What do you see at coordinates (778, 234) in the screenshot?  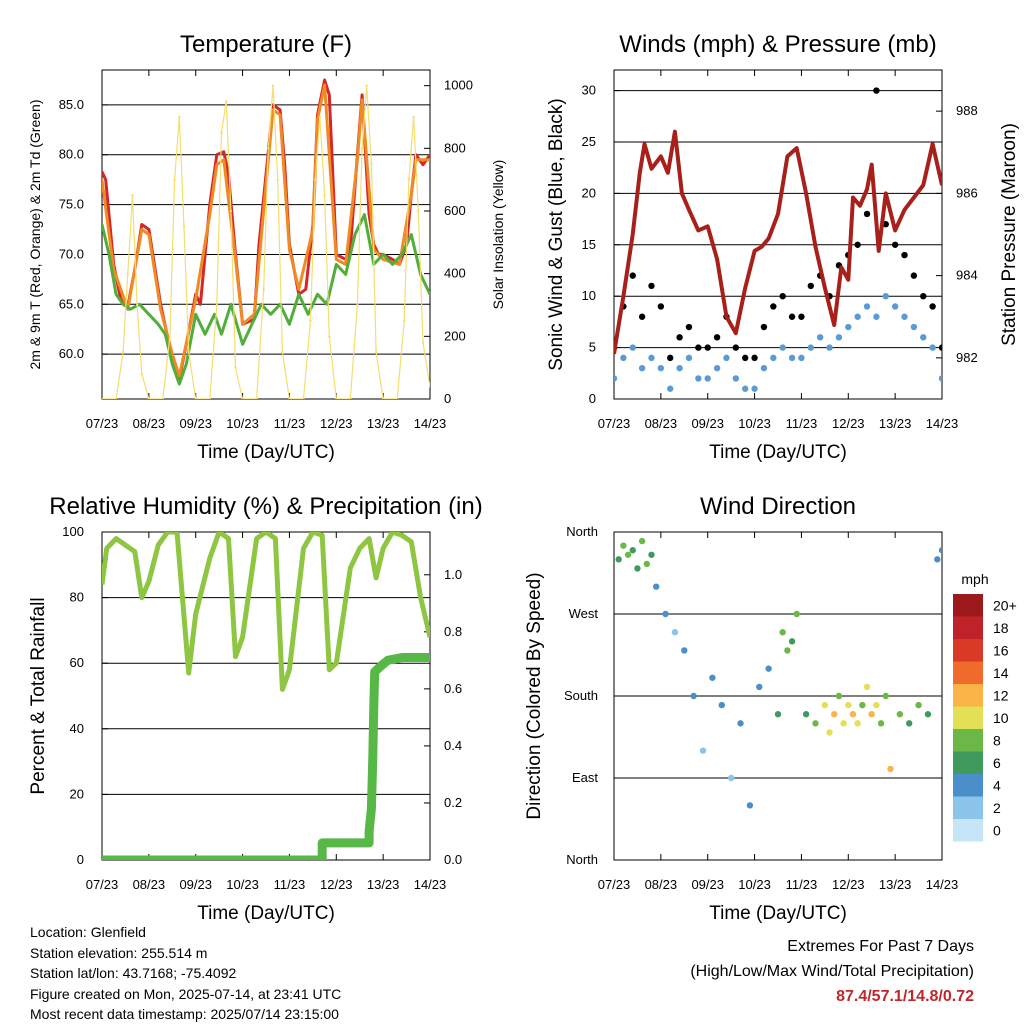 I see `plot-frame` at bounding box center [778, 234].